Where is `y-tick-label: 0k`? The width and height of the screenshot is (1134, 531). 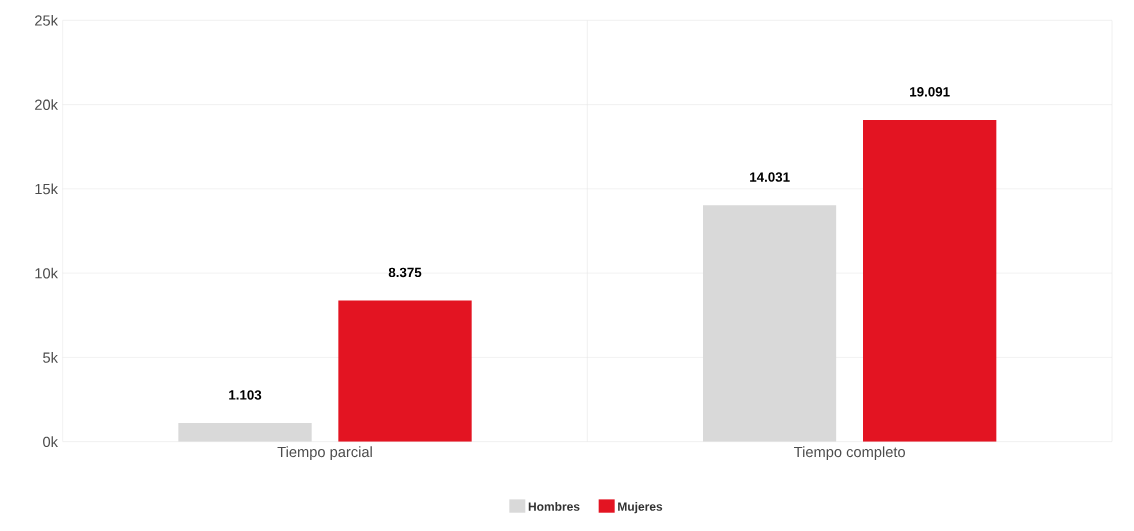
y-tick-label: 0k is located at coordinates (50, 442).